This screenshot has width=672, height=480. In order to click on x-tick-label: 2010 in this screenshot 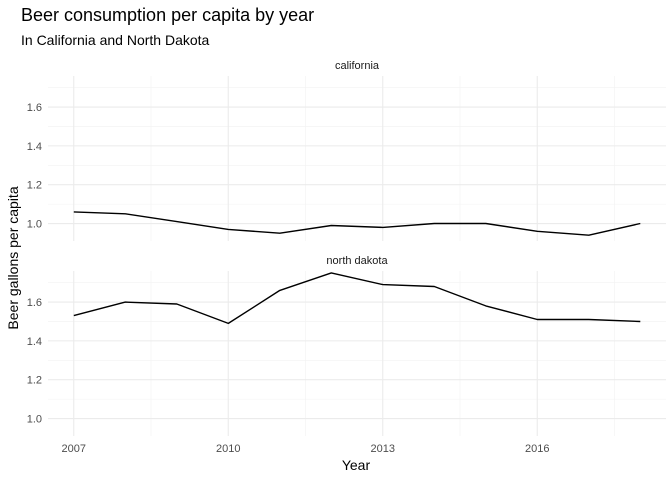, I will do `click(228, 449)`.